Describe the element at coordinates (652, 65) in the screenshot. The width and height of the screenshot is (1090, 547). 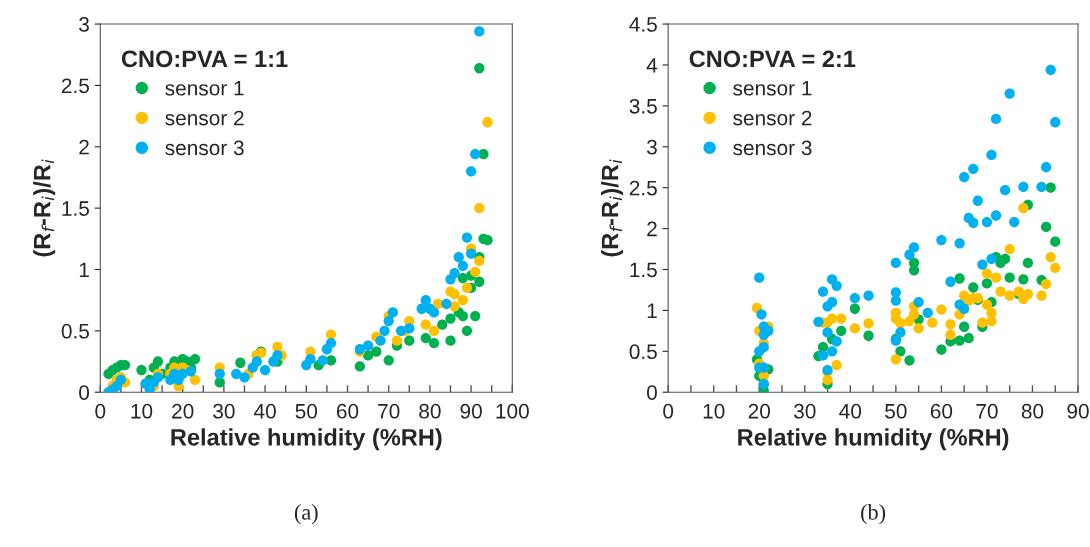
I see `y-tick-label: 4` at that location.